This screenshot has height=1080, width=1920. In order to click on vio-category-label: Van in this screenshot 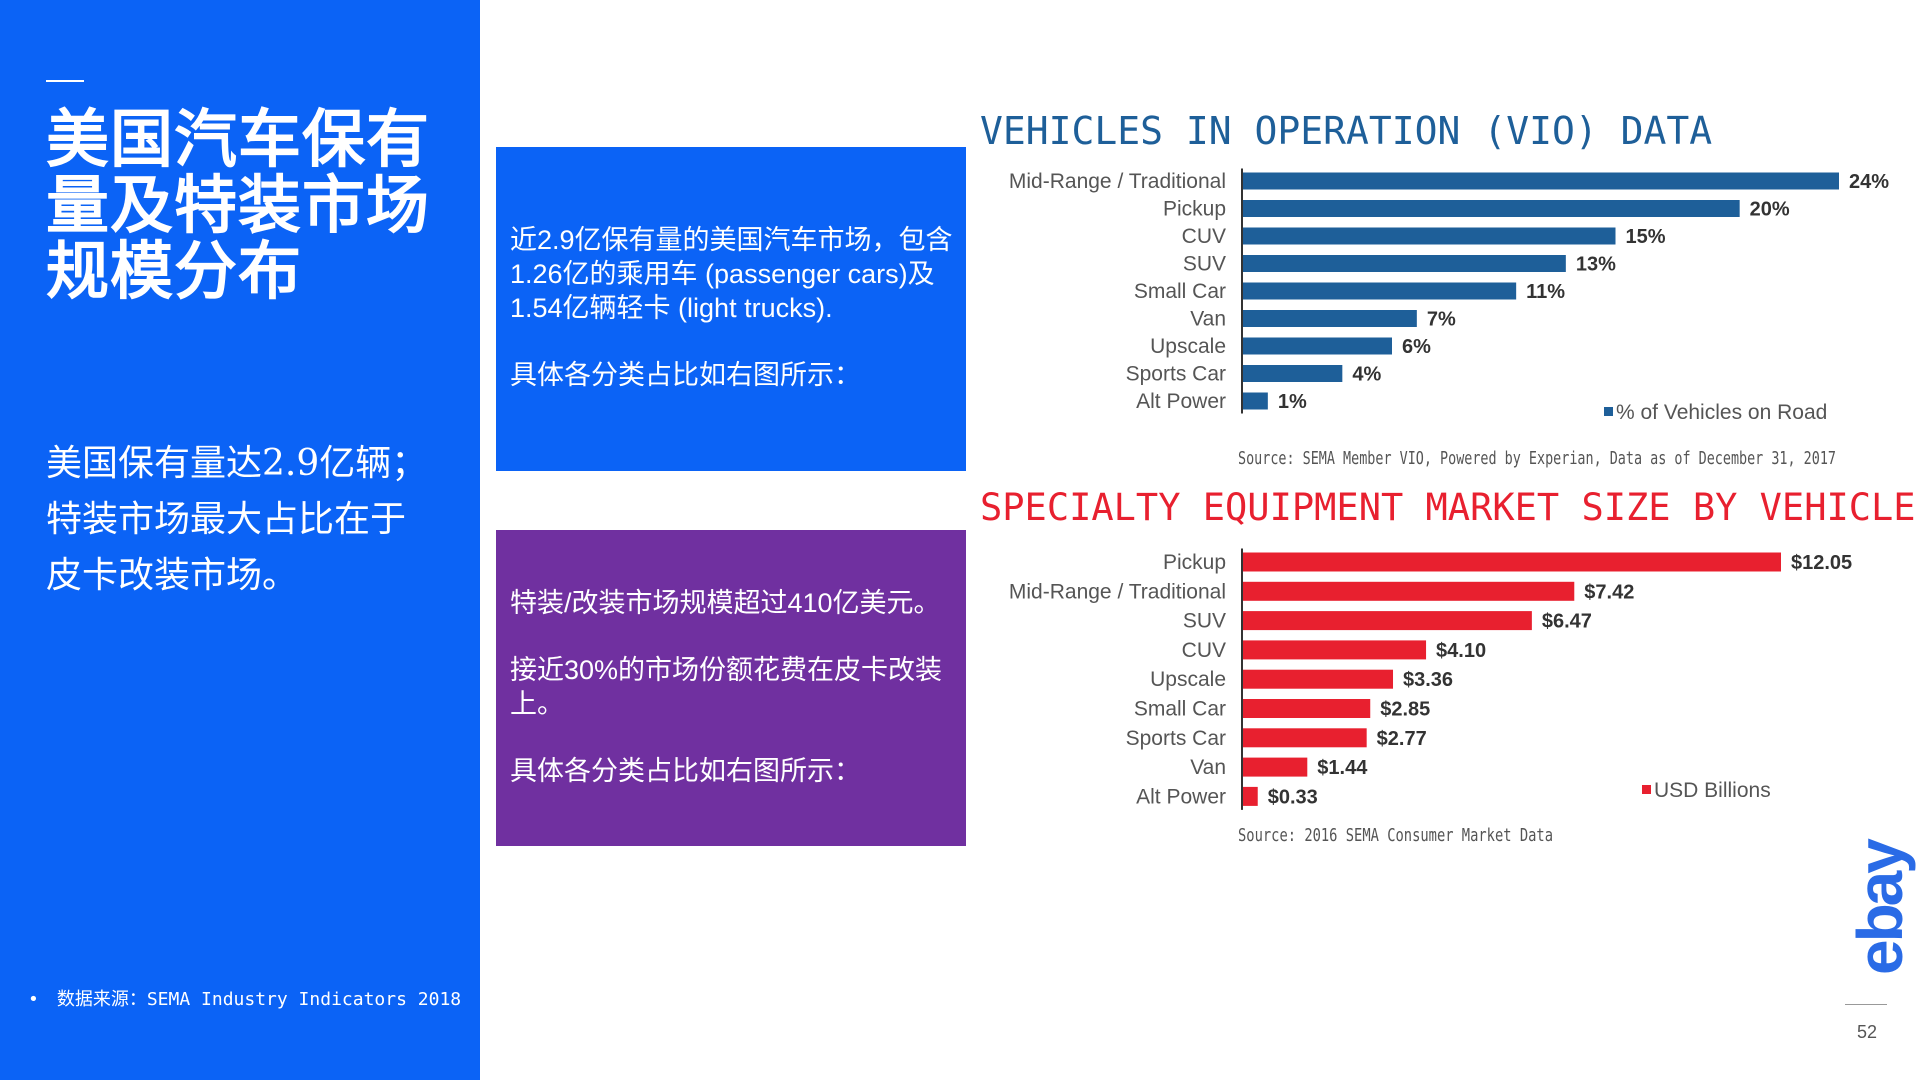, I will do `click(1208, 319)`.